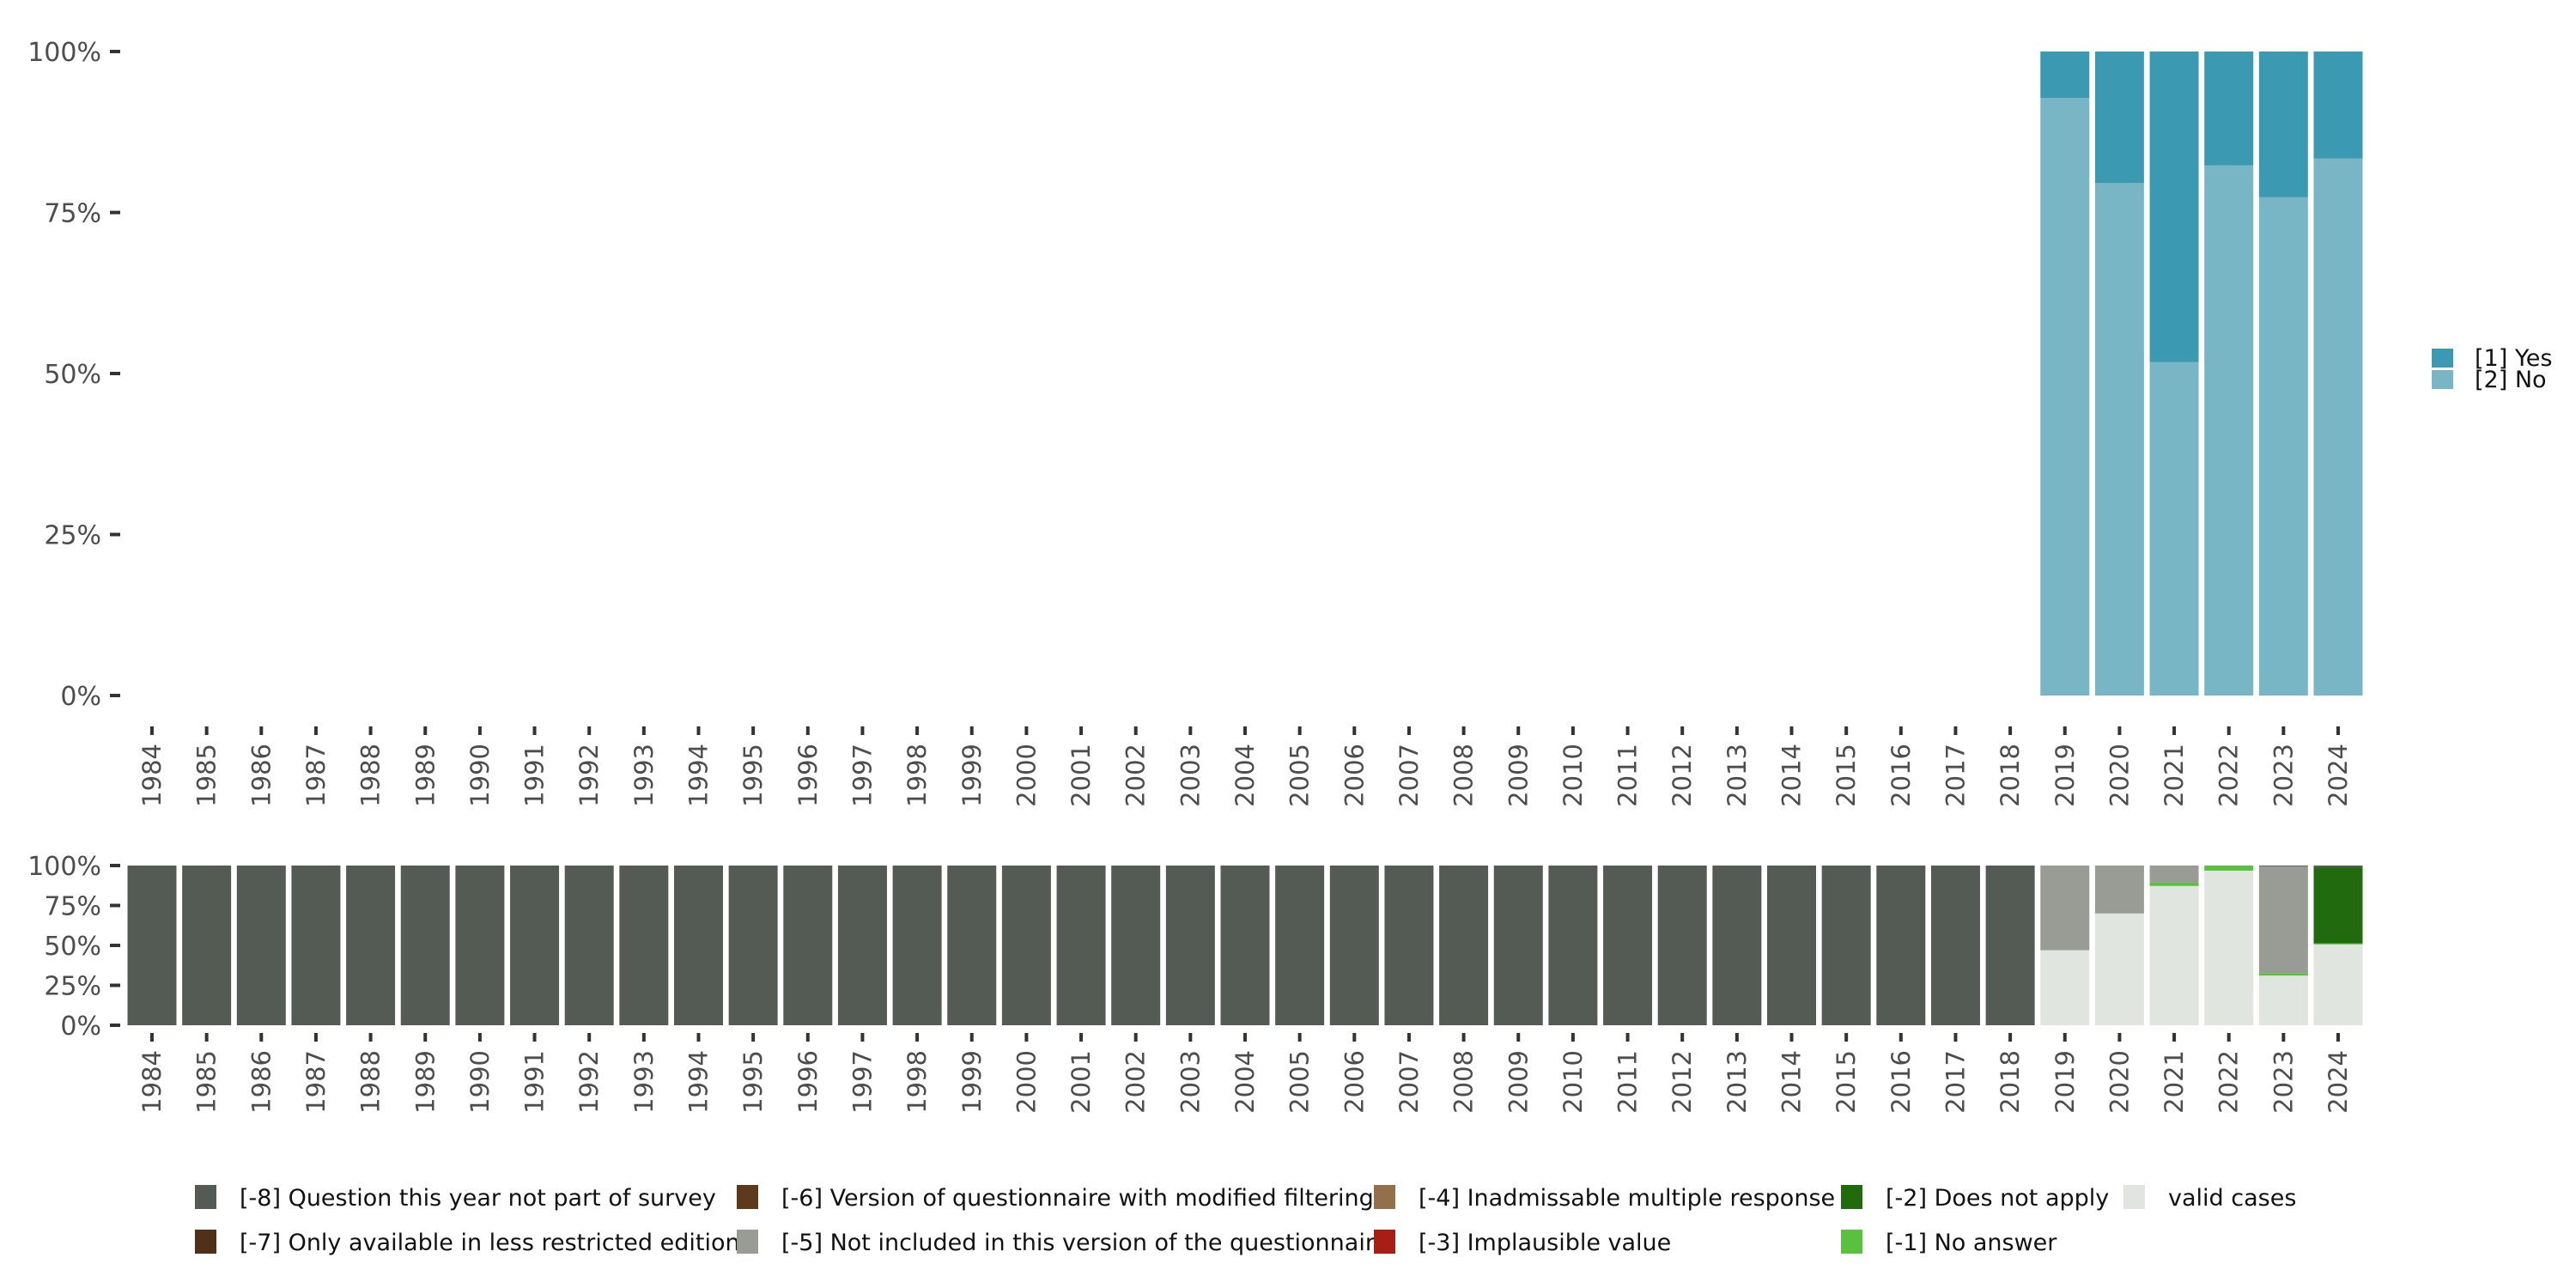 The height and width of the screenshot is (1288, 2576). I want to click on x-tick-label: 2006, so click(1354, 1082).